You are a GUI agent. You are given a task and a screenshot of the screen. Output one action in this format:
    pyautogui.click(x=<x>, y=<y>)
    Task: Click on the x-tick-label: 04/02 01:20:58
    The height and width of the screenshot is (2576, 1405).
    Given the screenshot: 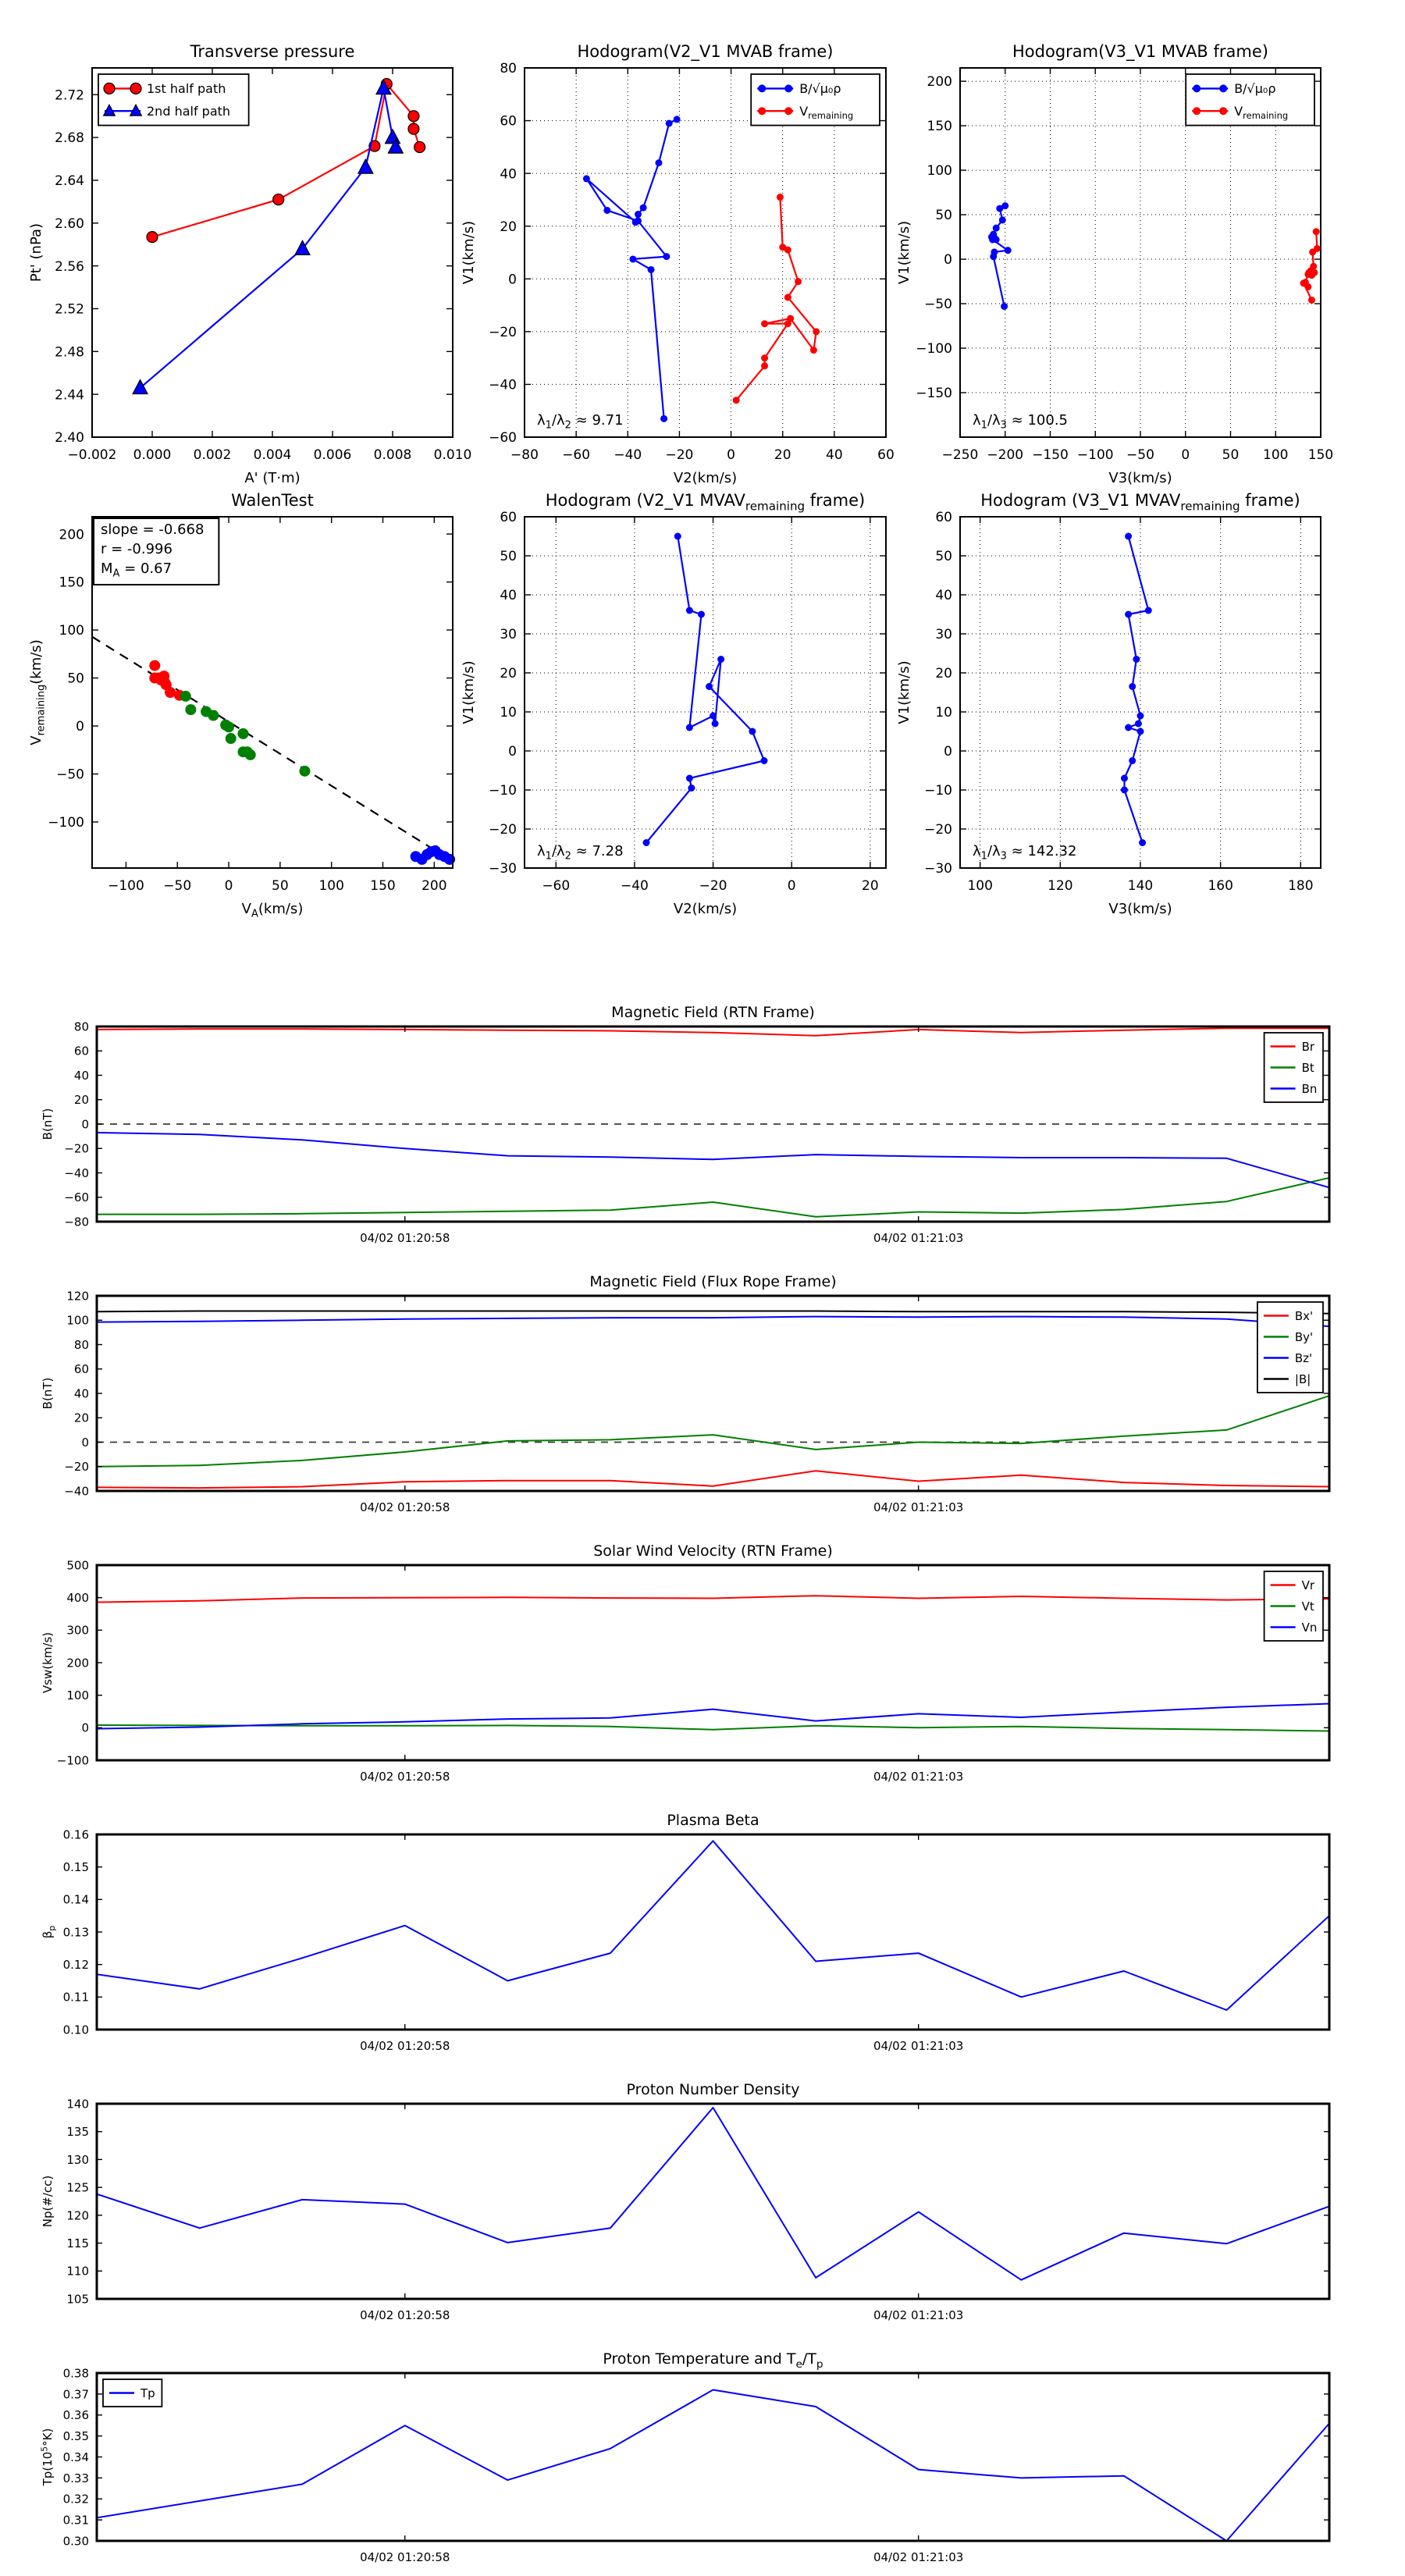 What is the action you would take?
    pyautogui.click(x=405, y=1238)
    